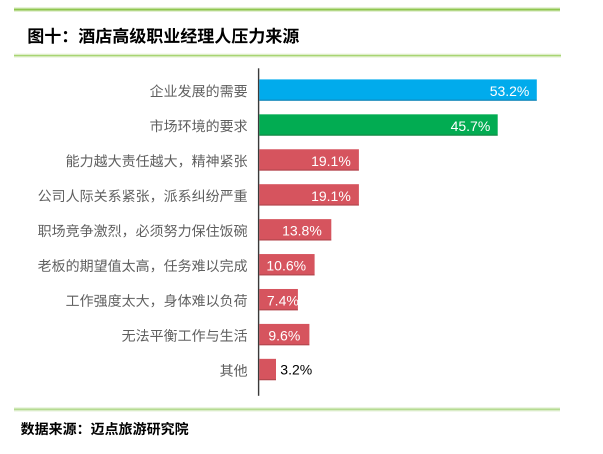 This screenshot has width=603, height=454. I want to click on svg-text: 7.4%, so click(283, 301).